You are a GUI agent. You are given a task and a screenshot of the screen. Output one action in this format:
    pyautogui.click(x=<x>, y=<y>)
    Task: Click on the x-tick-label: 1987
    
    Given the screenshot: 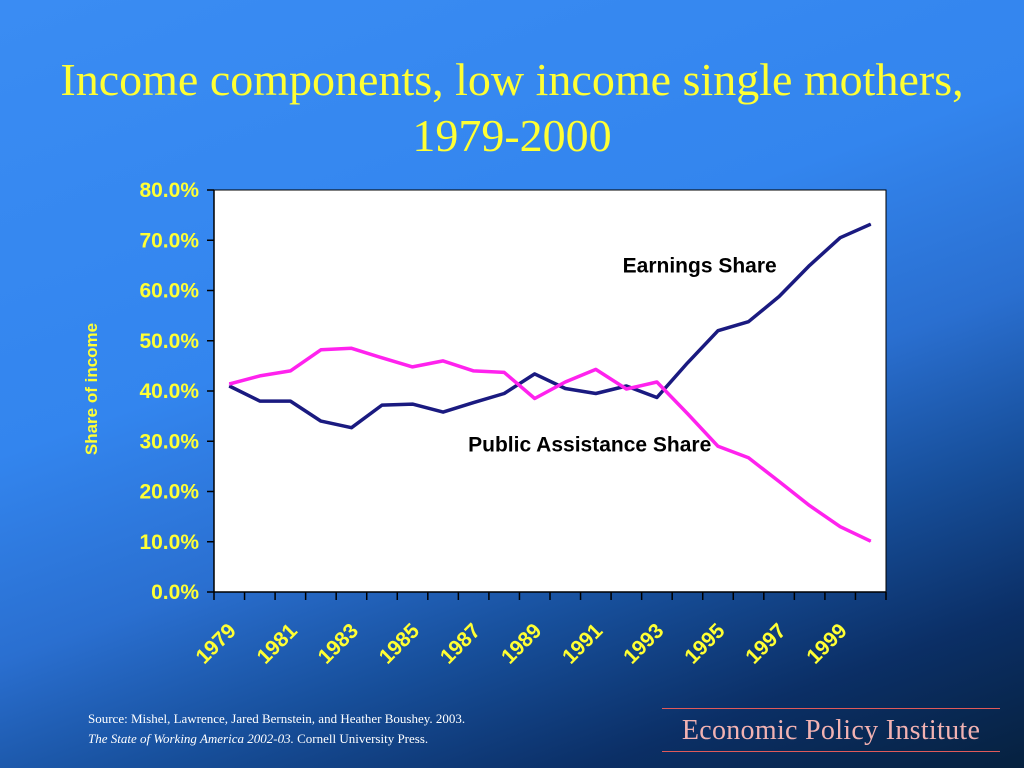 What is the action you would take?
    pyautogui.click(x=460, y=643)
    